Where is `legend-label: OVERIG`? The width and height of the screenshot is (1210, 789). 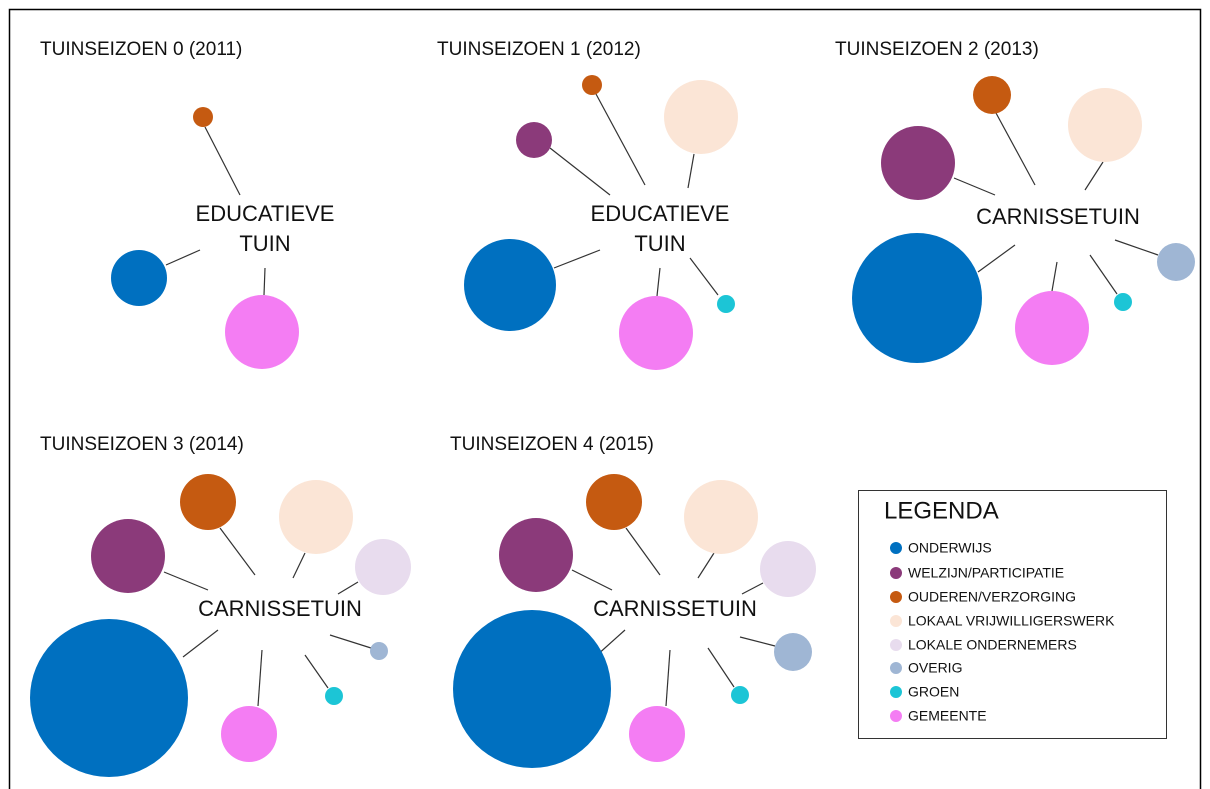
legend-label: OVERIG is located at coordinates (935, 668).